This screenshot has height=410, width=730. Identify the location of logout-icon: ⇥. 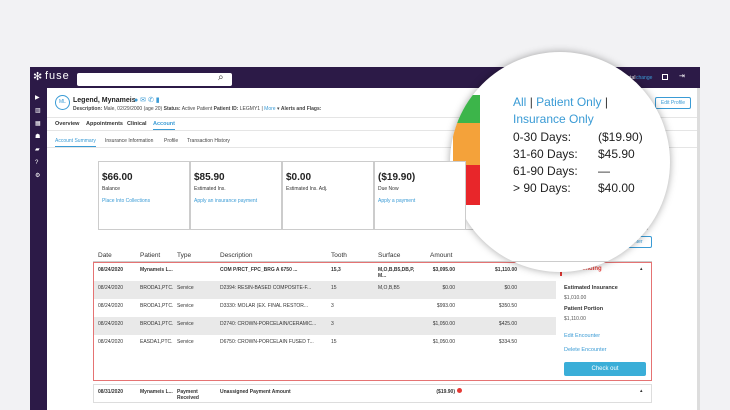
(682, 76).